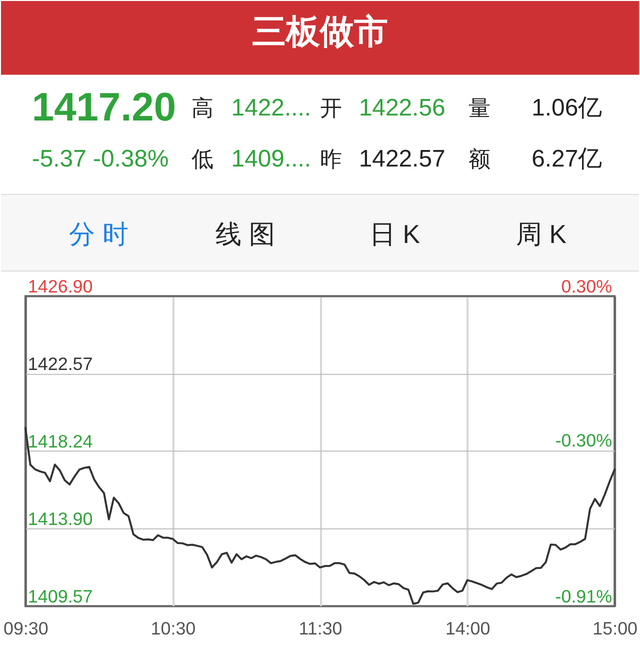 The width and height of the screenshot is (640, 649). What do you see at coordinates (60, 596) in the screenshot?
I see `y-tick-label: 1409.57` at bounding box center [60, 596].